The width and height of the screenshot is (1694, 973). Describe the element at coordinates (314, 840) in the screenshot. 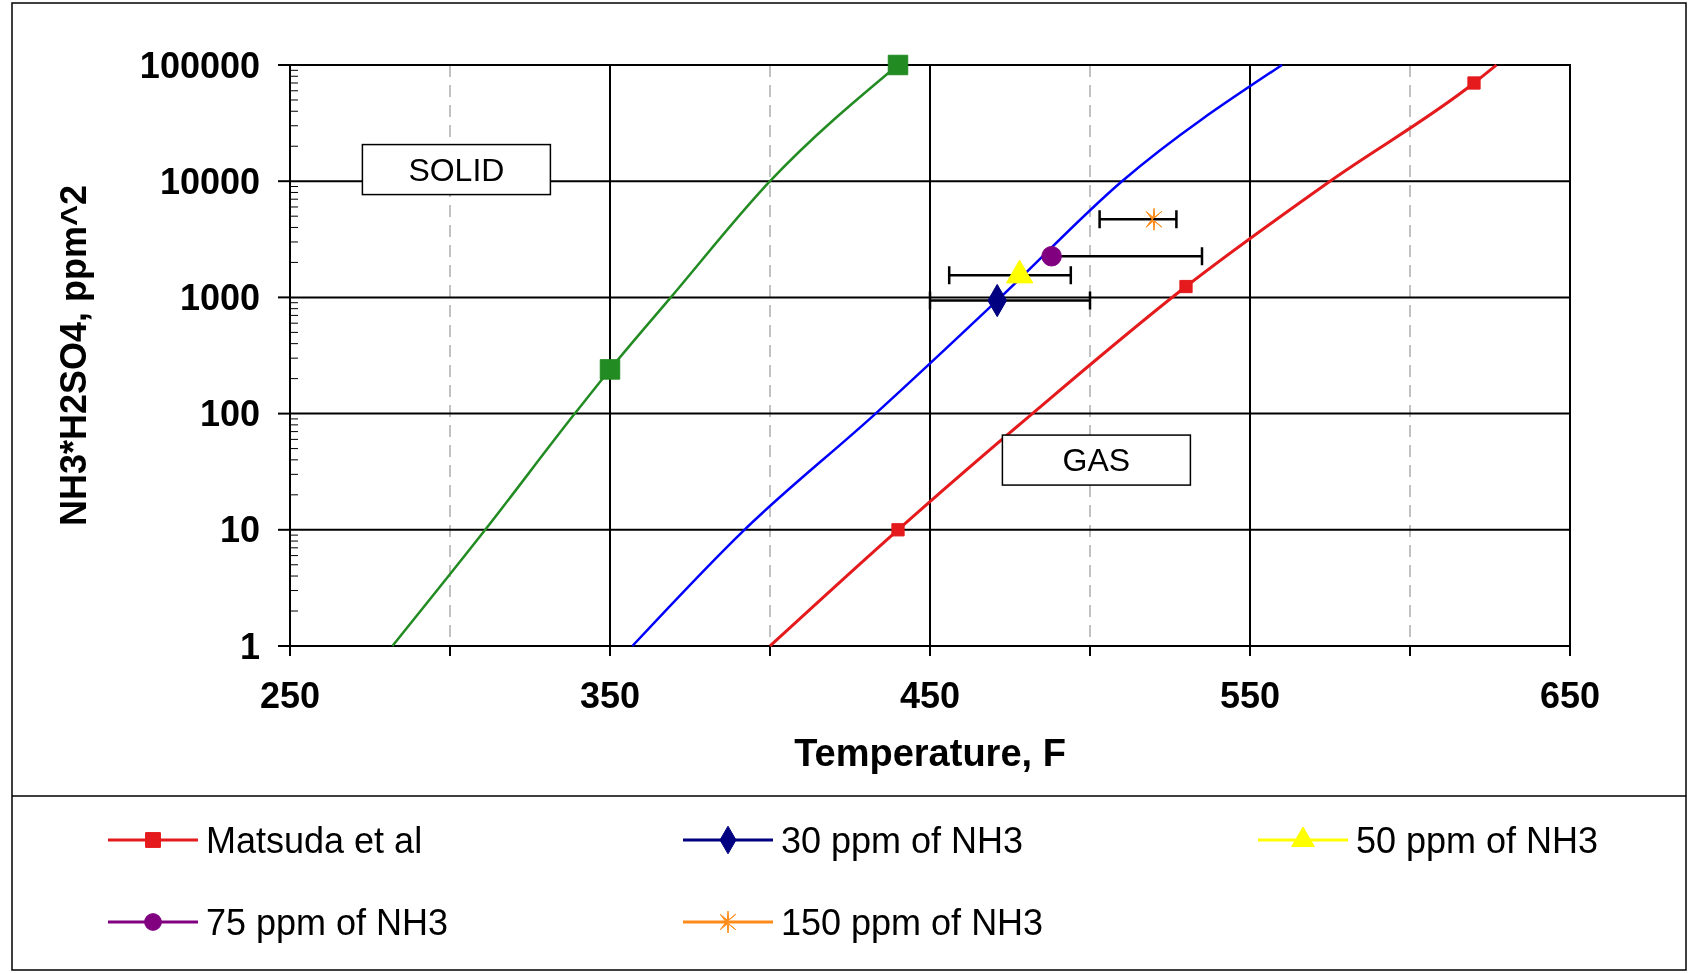

I see `legend-label: Matsuda et al` at that location.